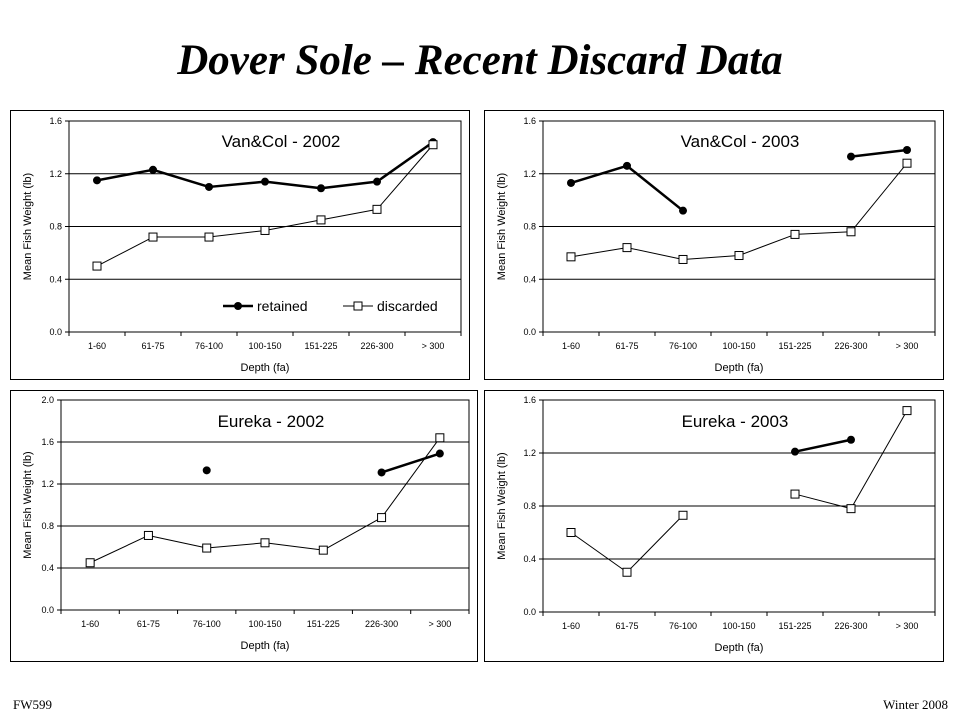 The width and height of the screenshot is (960, 720). I want to click on chart-title: Eureka - 2003, so click(735, 421).